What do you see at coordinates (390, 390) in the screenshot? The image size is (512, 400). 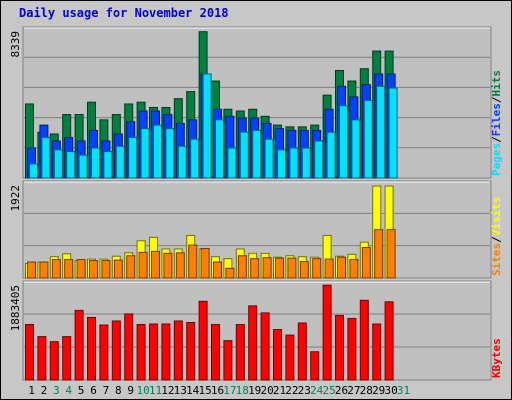 I see `x-tick-label-day-30: 30` at bounding box center [390, 390].